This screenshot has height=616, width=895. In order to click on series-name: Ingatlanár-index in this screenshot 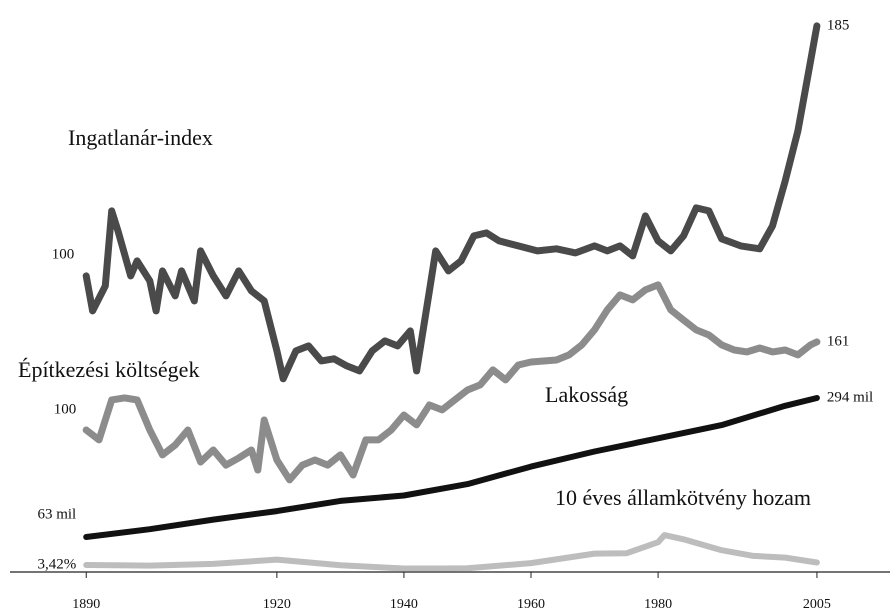, I will do `click(140, 137)`.